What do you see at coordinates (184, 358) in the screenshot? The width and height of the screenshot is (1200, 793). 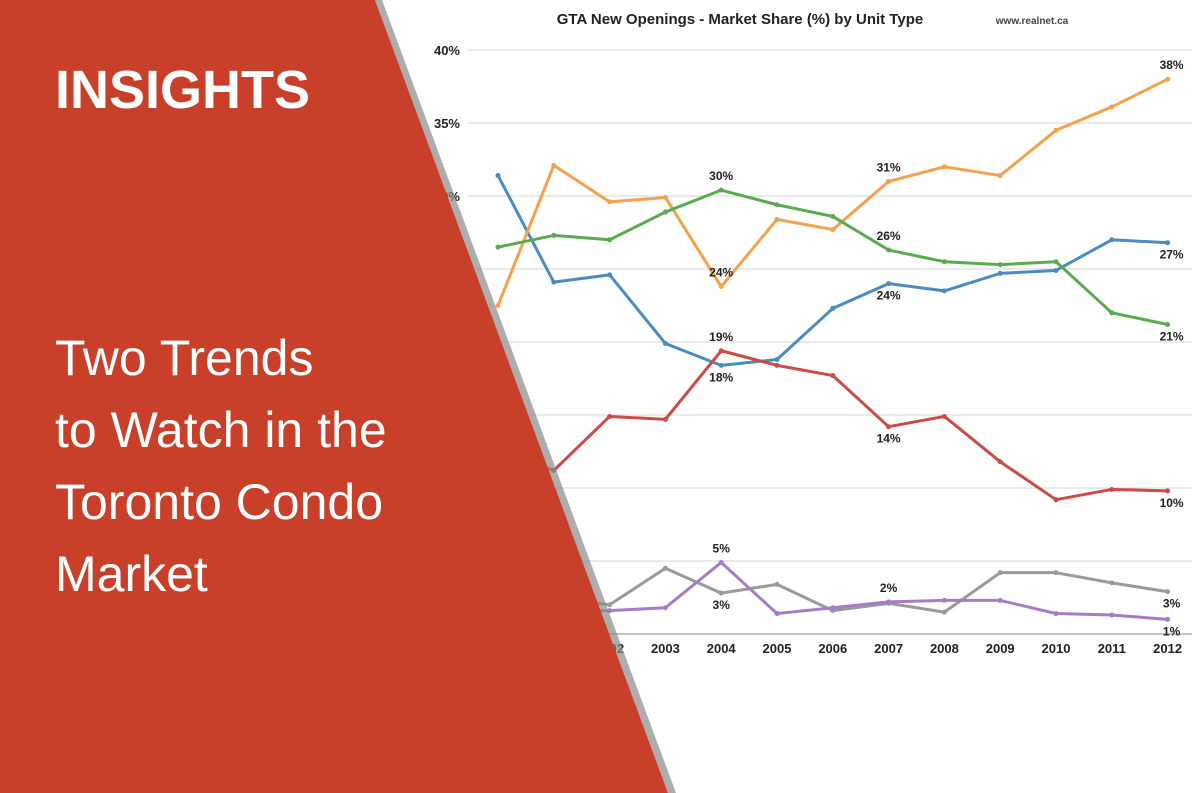 I see `headline-line: Two Trends` at bounding box center [184, 358].